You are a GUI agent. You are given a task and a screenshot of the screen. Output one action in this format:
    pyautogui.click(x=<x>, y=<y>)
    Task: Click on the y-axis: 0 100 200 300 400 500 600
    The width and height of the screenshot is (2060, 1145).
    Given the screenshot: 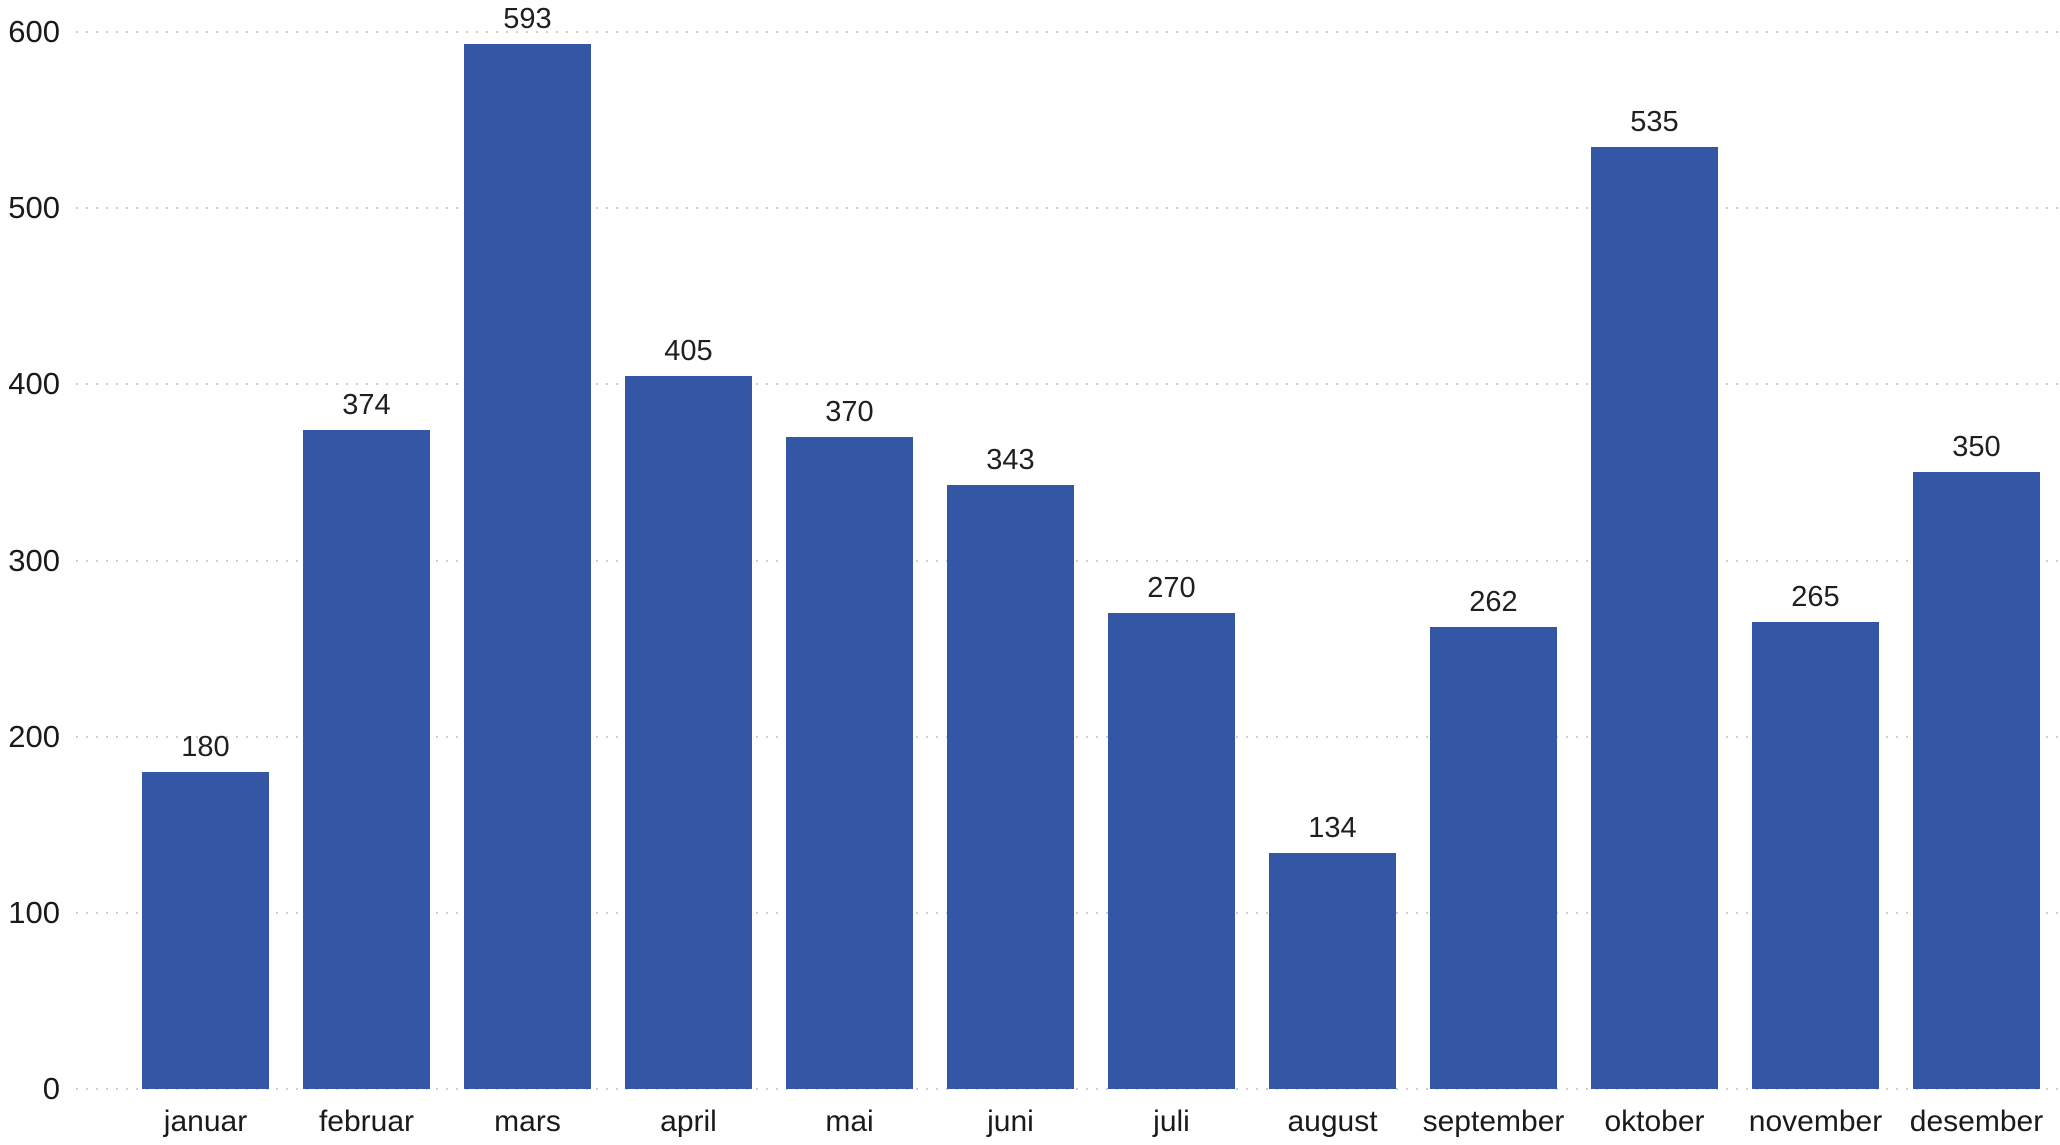 What is the action you would take?
    pyautogui.click(x=30, y=560)
    